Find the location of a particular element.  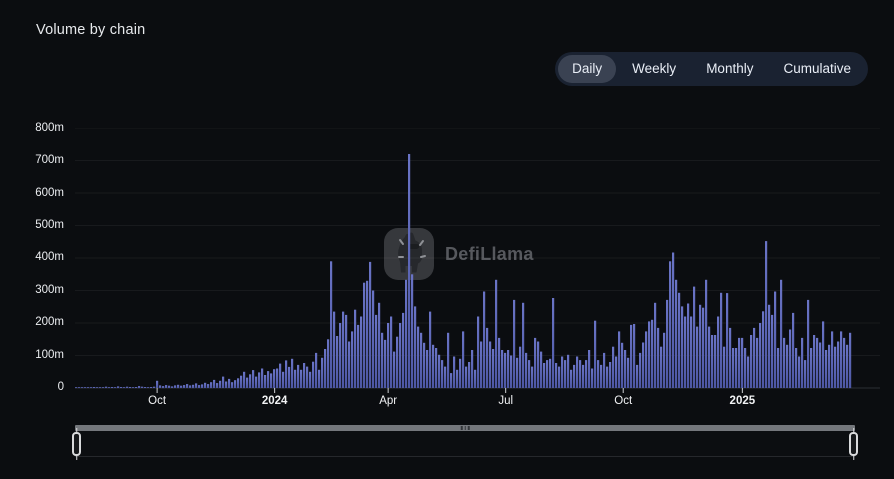

slider-right-handle is located at coordinates (853, 444).